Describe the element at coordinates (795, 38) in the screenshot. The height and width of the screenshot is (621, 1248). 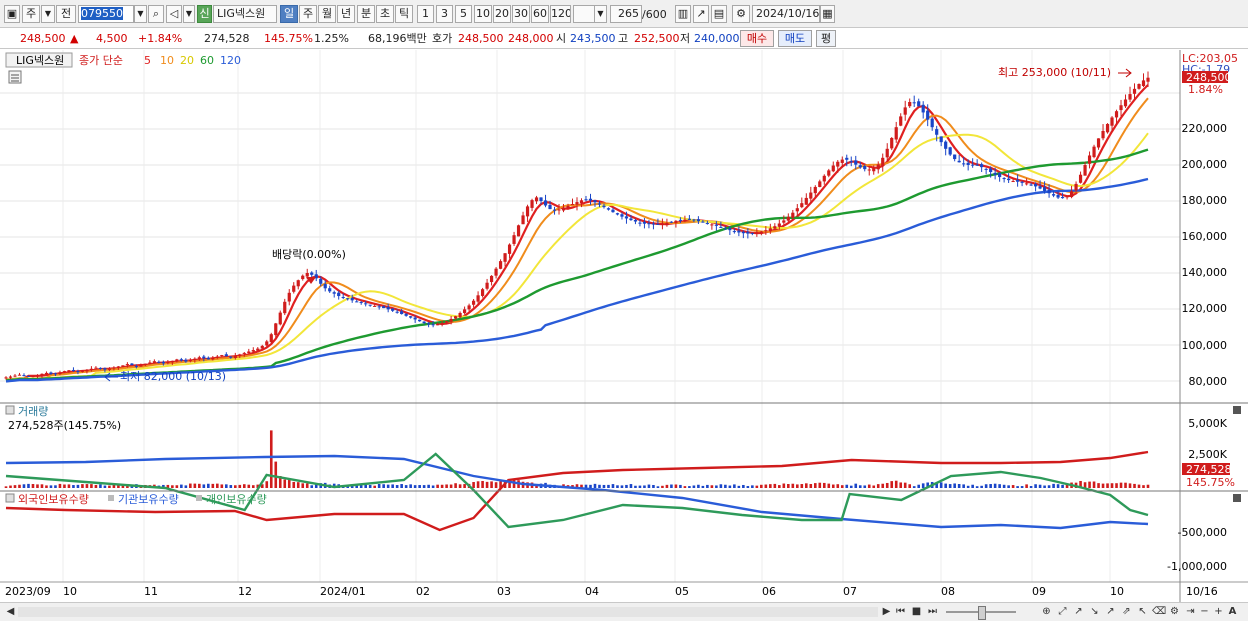
I see `sell-button: 매도` at that location.